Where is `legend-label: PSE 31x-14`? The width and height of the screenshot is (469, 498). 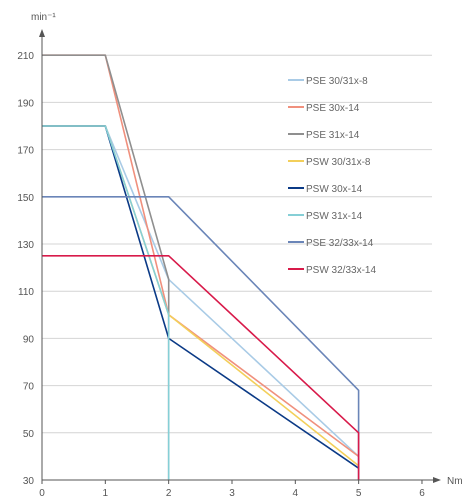 legend-label: PSE 31x-14 is located at coordinates (333, 135).